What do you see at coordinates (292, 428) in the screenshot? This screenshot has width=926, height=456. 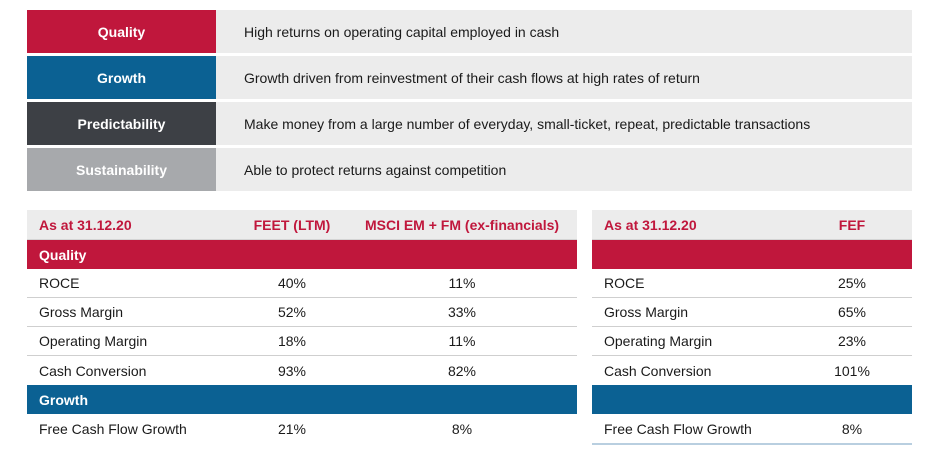 I see `feet-value: 21%` at bounding box center [292, 428].